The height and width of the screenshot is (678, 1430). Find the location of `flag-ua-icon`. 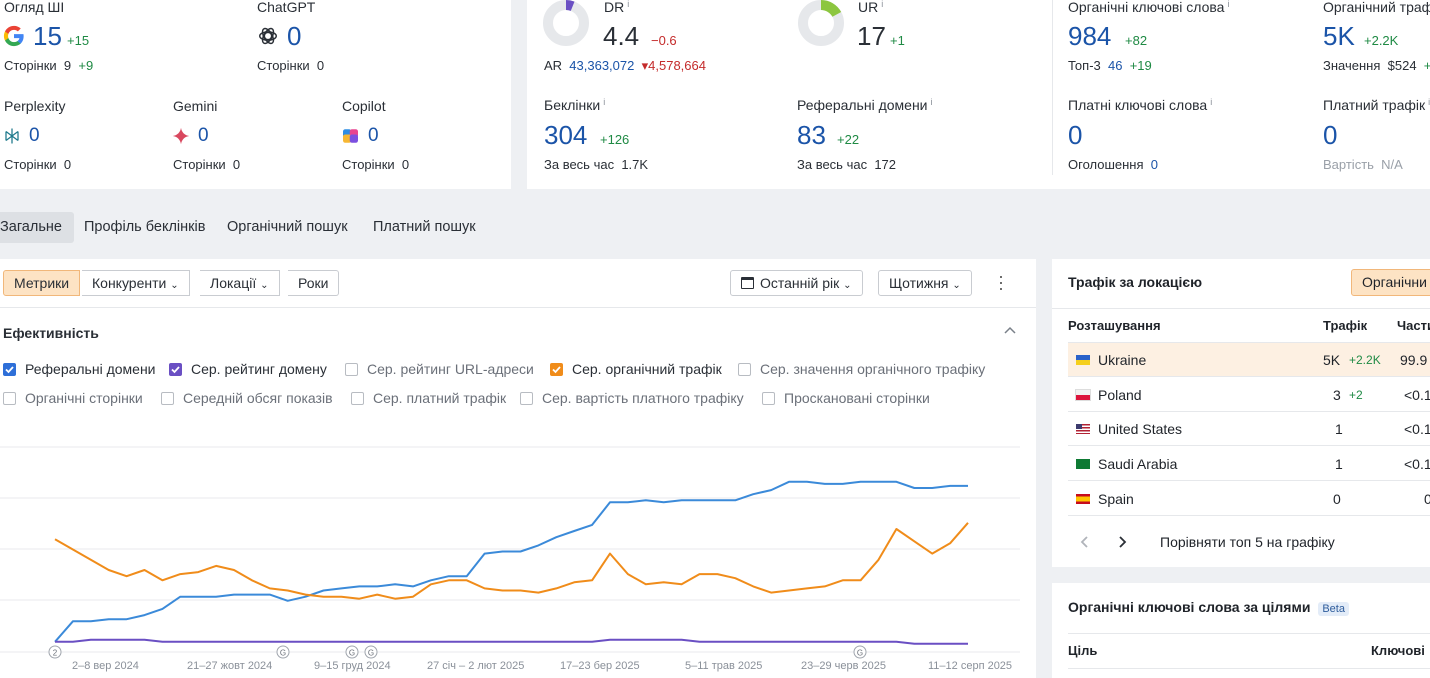

flag-ua-icon is located at coordinates (1083, 360).